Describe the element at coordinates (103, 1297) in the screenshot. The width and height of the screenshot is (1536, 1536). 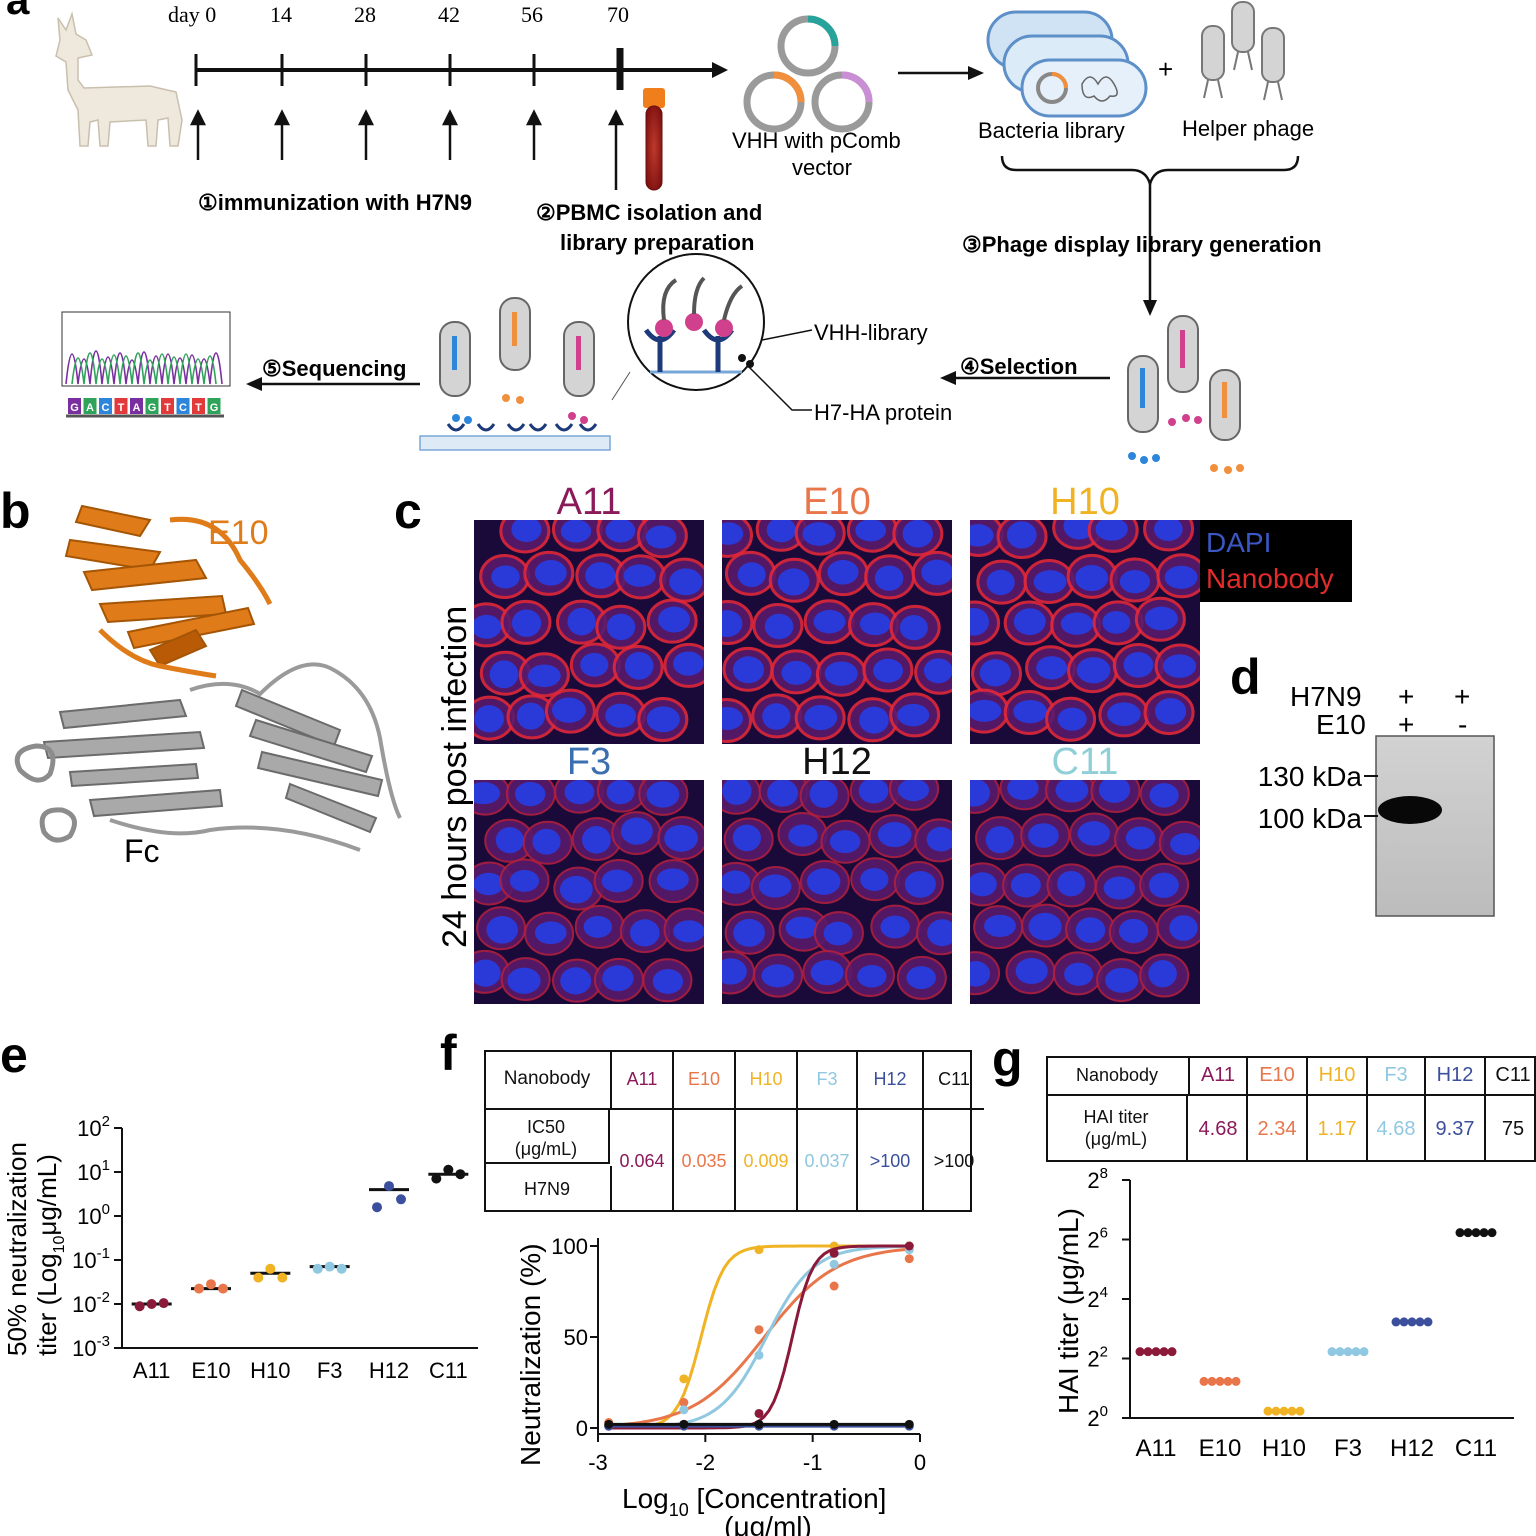
I see `e-y-tick-exp: -2` at that location.